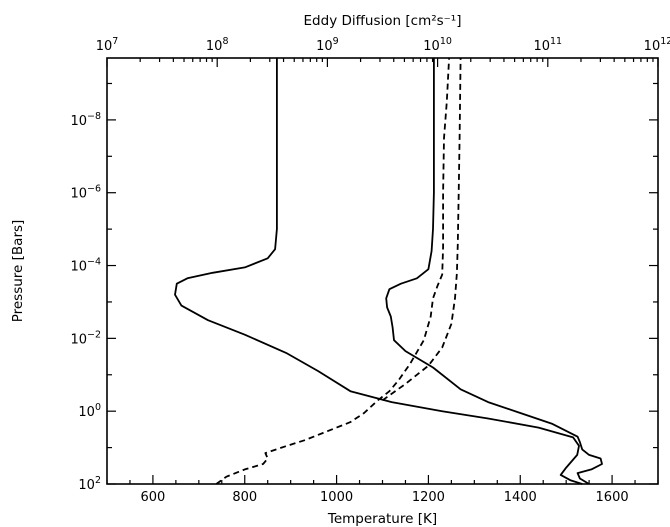 The height and width of the screenshot is (527, 670). I want to click on y-axis-title: Pressure [Bars], so click(18, 271).